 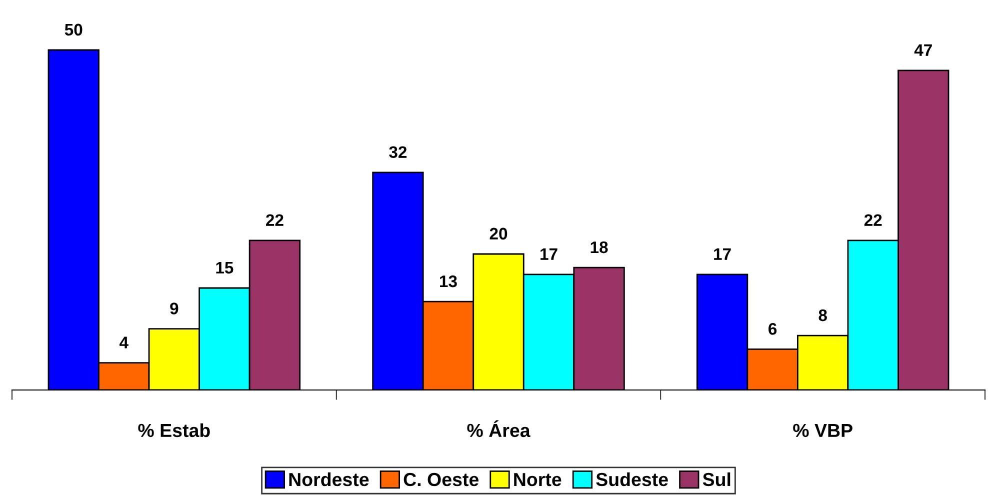 I want to click on data-label: 15, so click(x=225, y=268).